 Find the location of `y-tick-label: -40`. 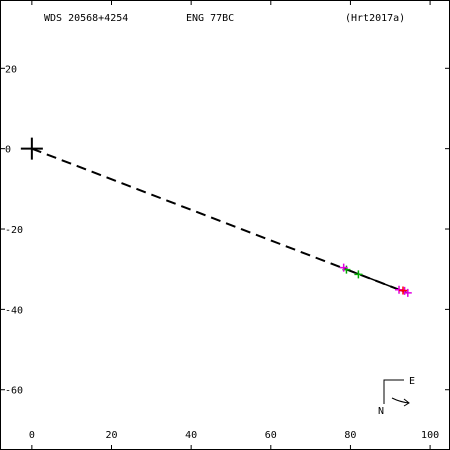

y-tick-label: -40 is located at coordinates (14, 310).